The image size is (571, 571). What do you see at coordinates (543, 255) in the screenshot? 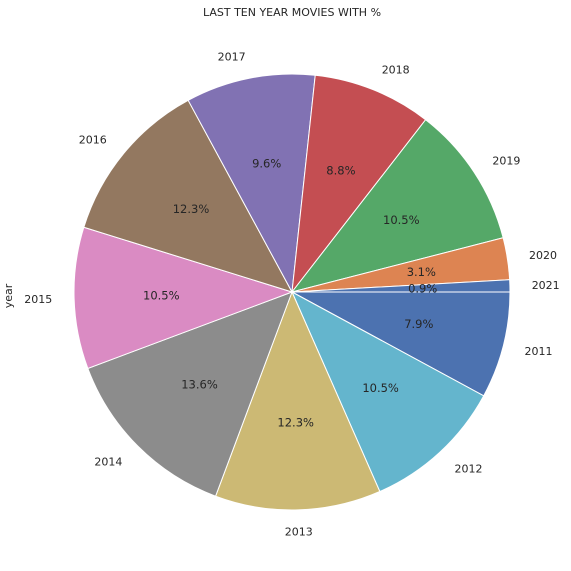
I see `pie-category-label-2020: 2020` at bounding box center [543, 255].